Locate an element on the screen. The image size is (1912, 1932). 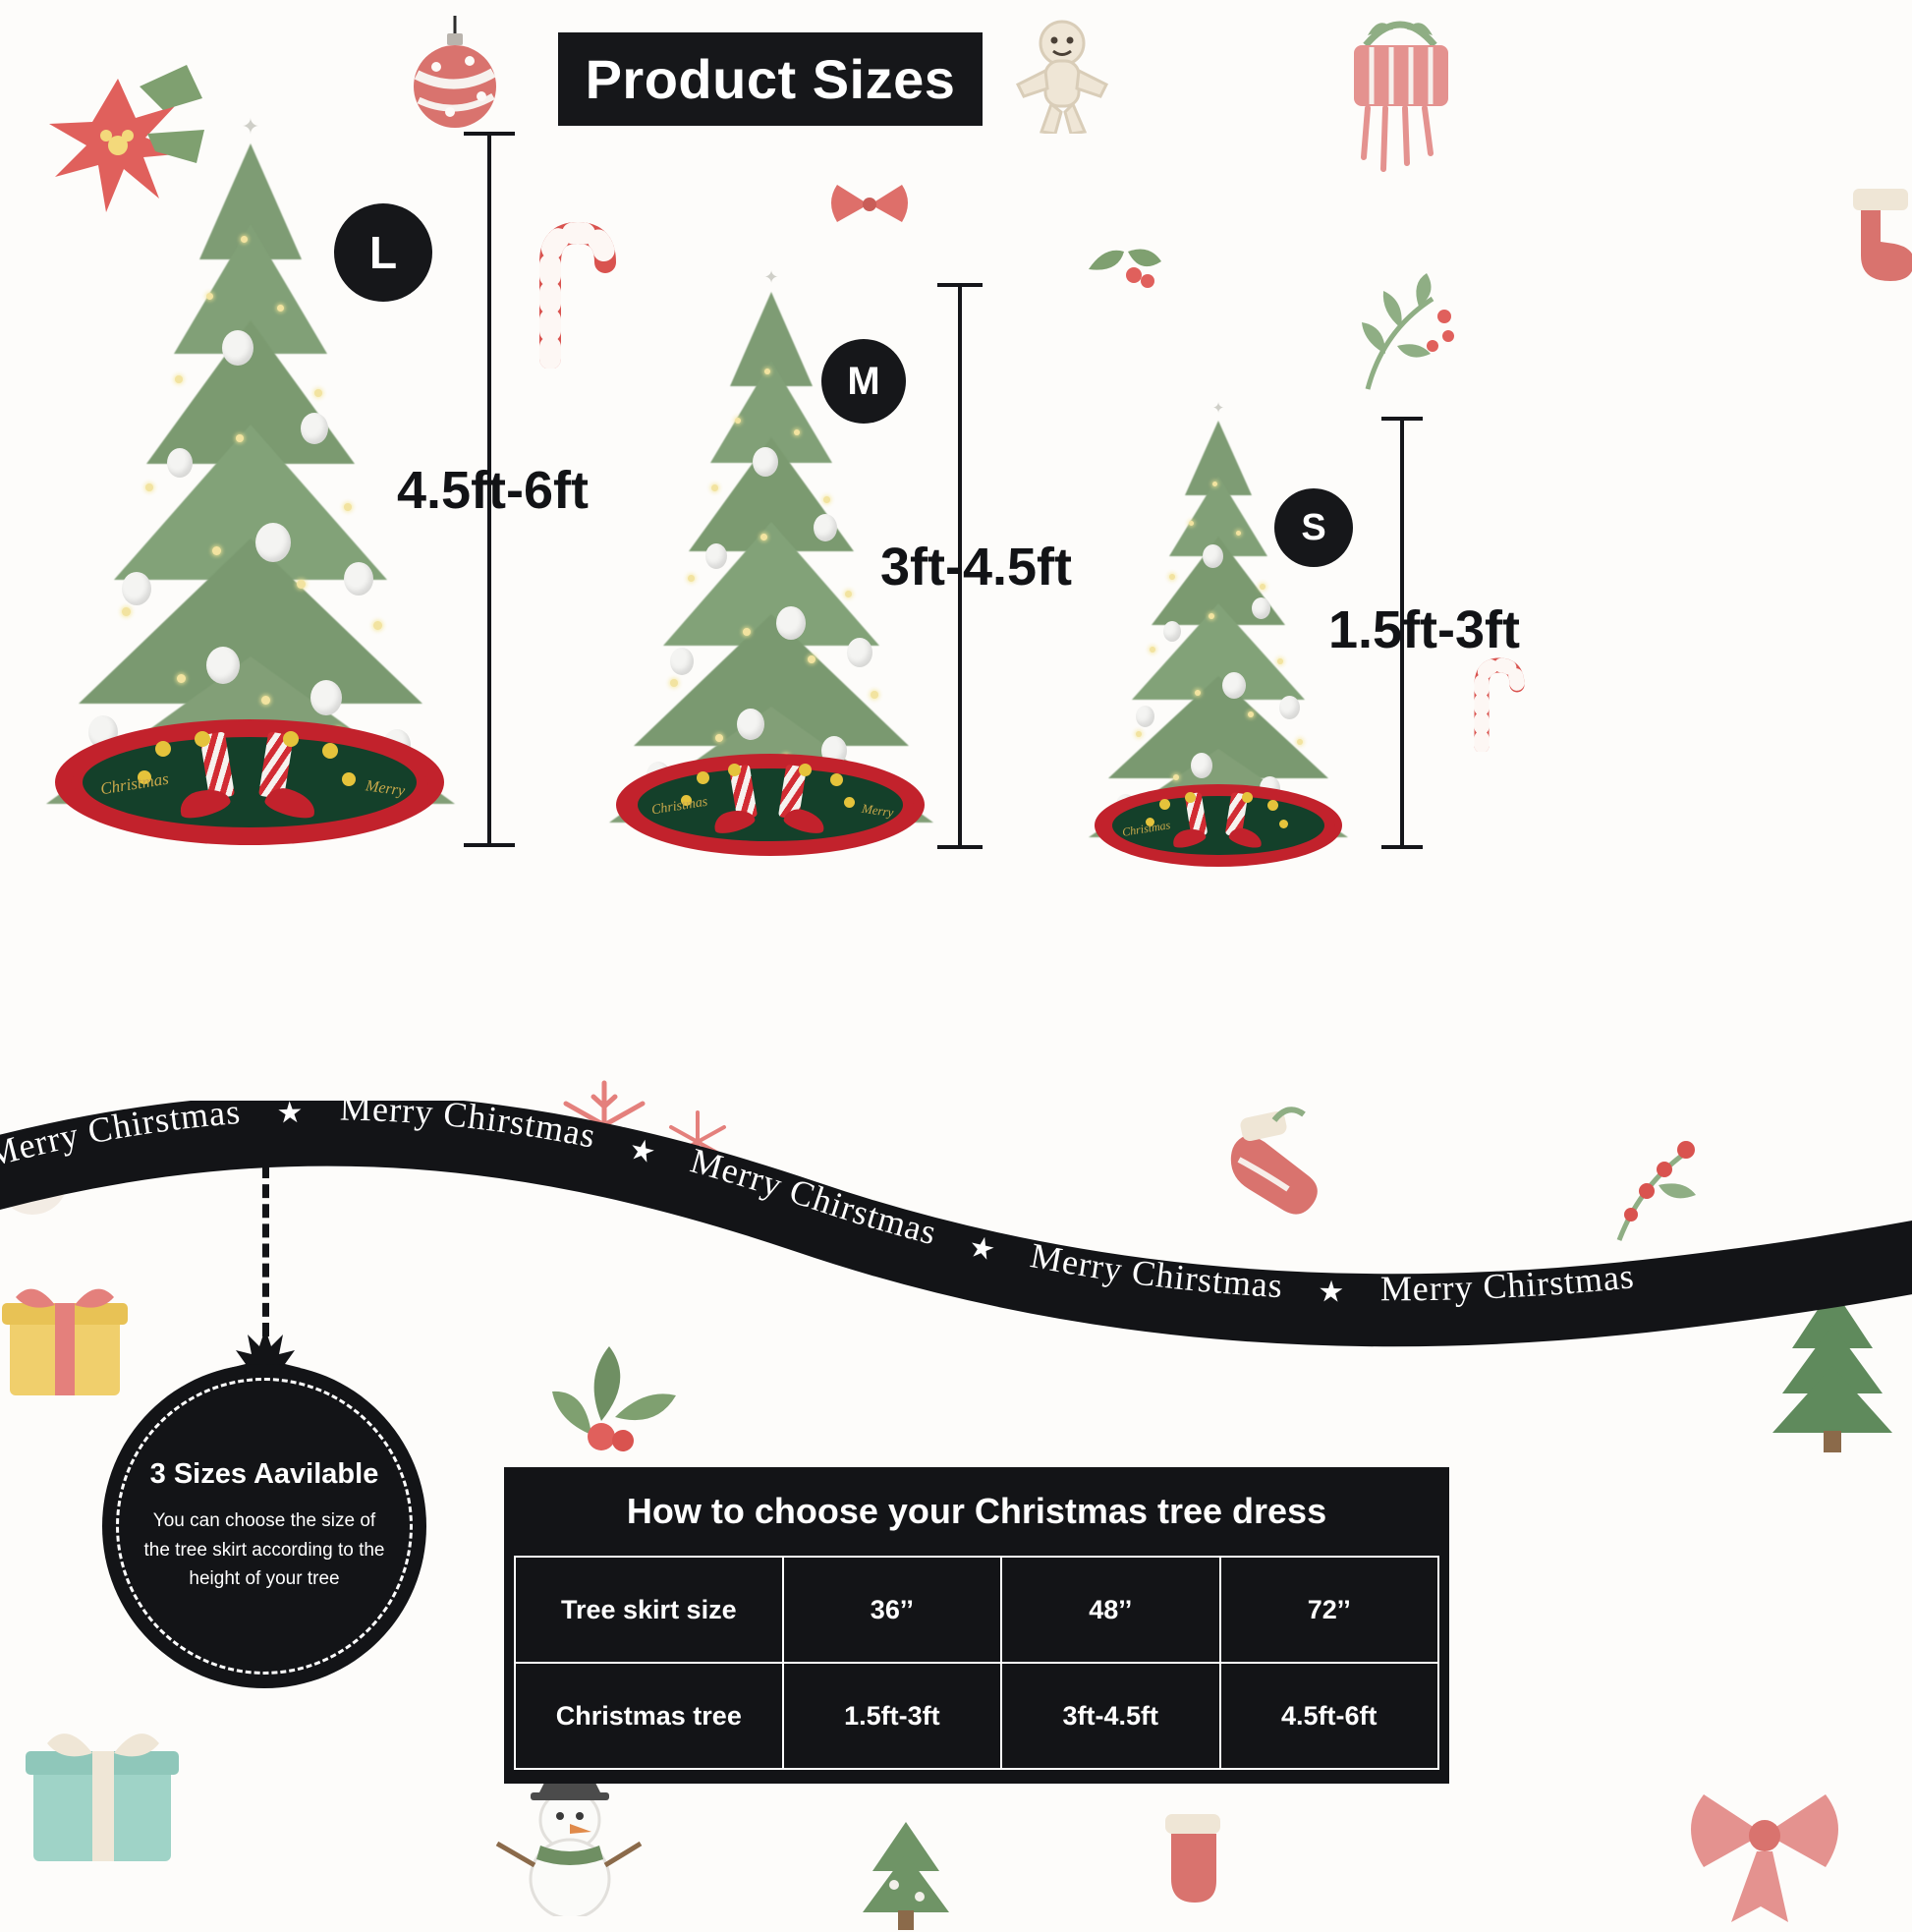
product-small: ✦ is located at coordinates (1233, 634).